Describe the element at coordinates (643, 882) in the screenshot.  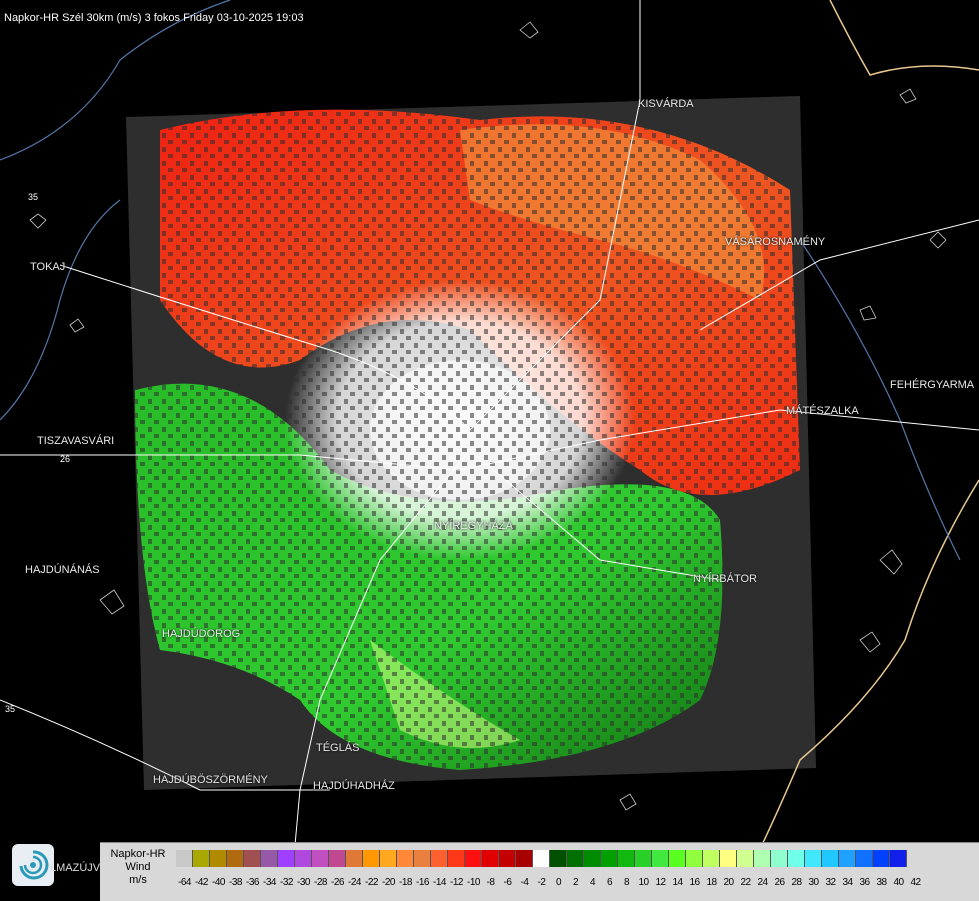
I see `legend-tick-label: 10` at that location.